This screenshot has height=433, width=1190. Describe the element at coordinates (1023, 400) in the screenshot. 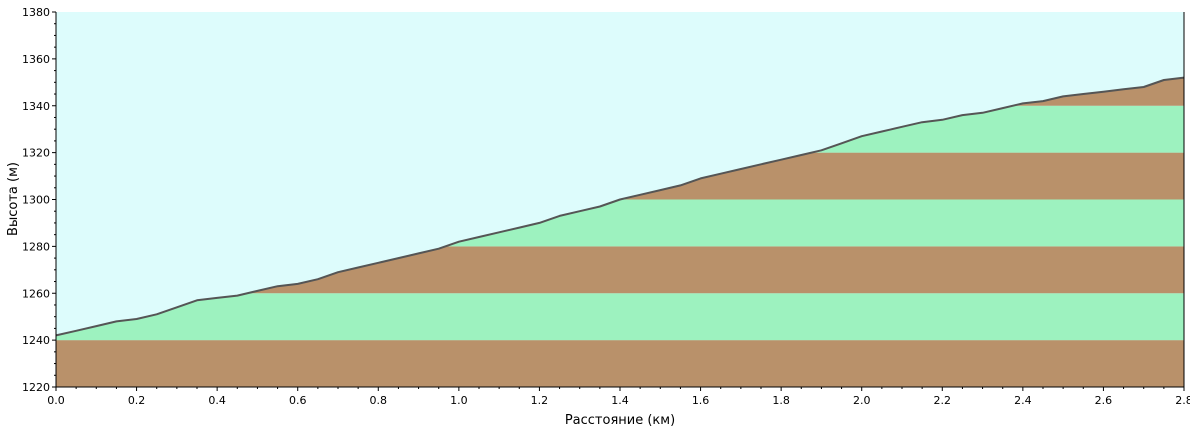

I see `x-tick-label: 2.4` at that location.